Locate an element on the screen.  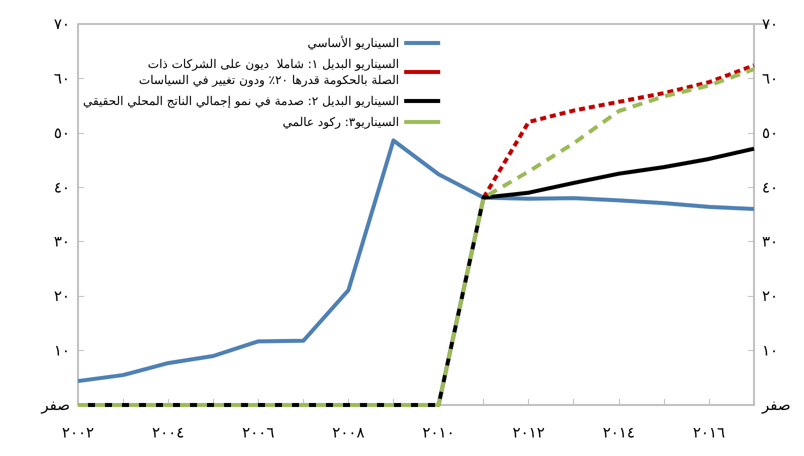
y2-tick-label: صفر is located at coordinates (776, 405).